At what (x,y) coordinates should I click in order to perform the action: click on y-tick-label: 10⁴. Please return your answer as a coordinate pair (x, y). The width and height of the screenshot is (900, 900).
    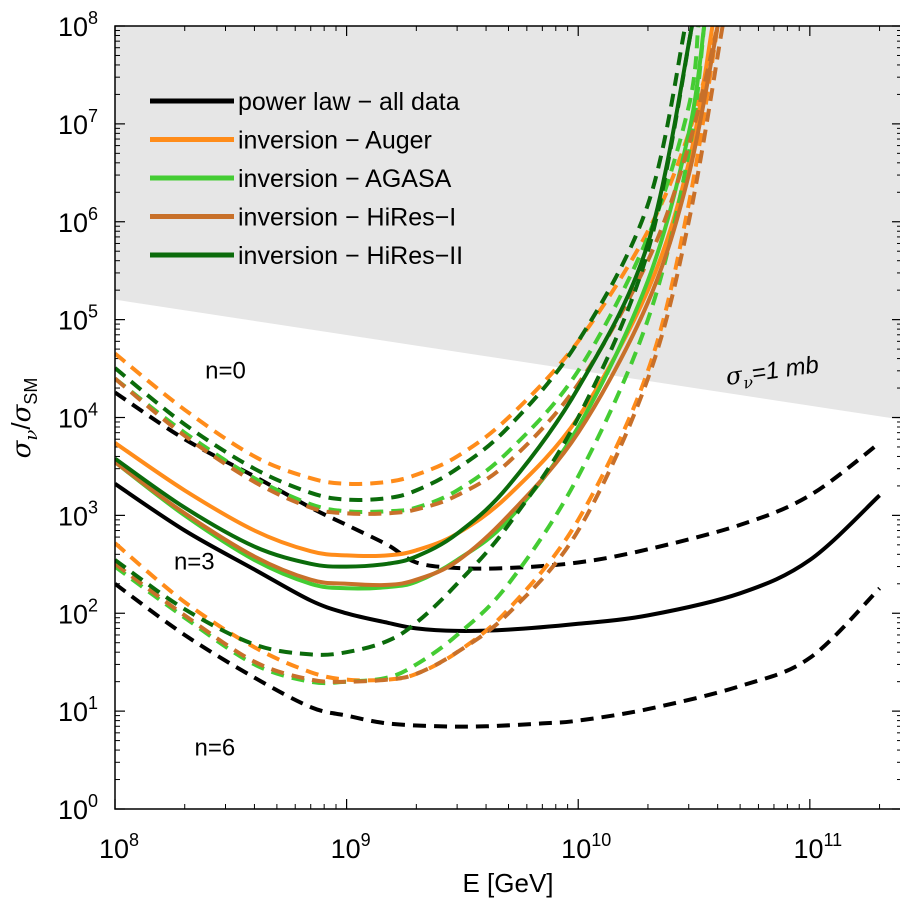
    Looking at the image, I should click on (78, 417).